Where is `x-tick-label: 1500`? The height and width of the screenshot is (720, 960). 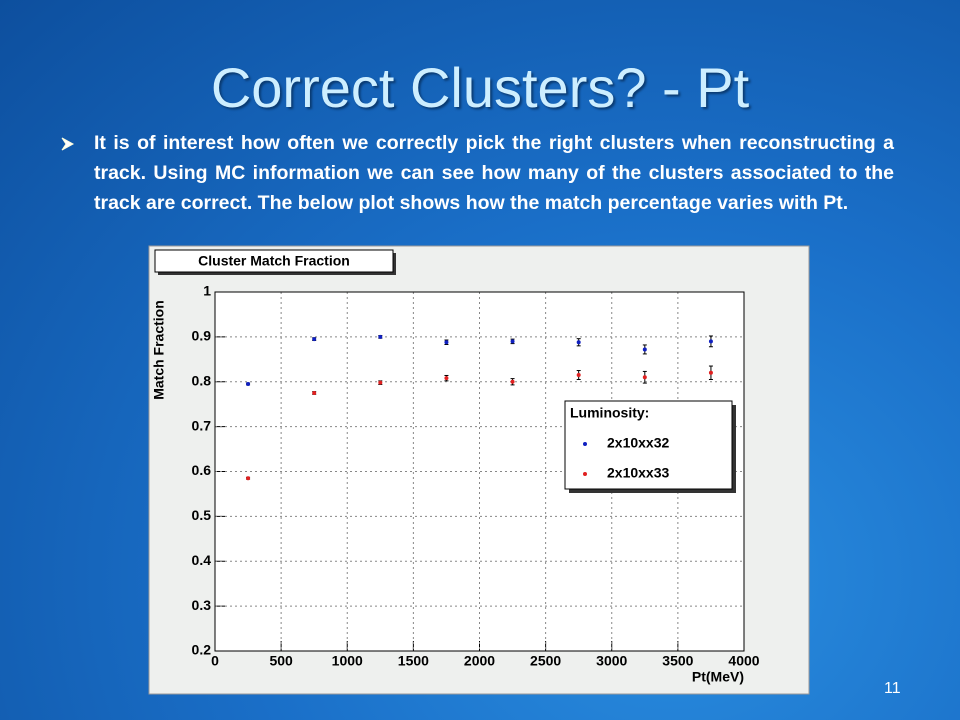
x-tick-label: 1500 is located at coordinates (413, 661).